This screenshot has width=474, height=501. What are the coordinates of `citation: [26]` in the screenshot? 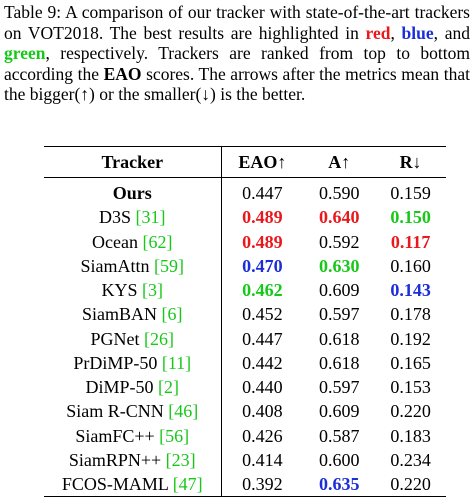 It's located at (159, 338).